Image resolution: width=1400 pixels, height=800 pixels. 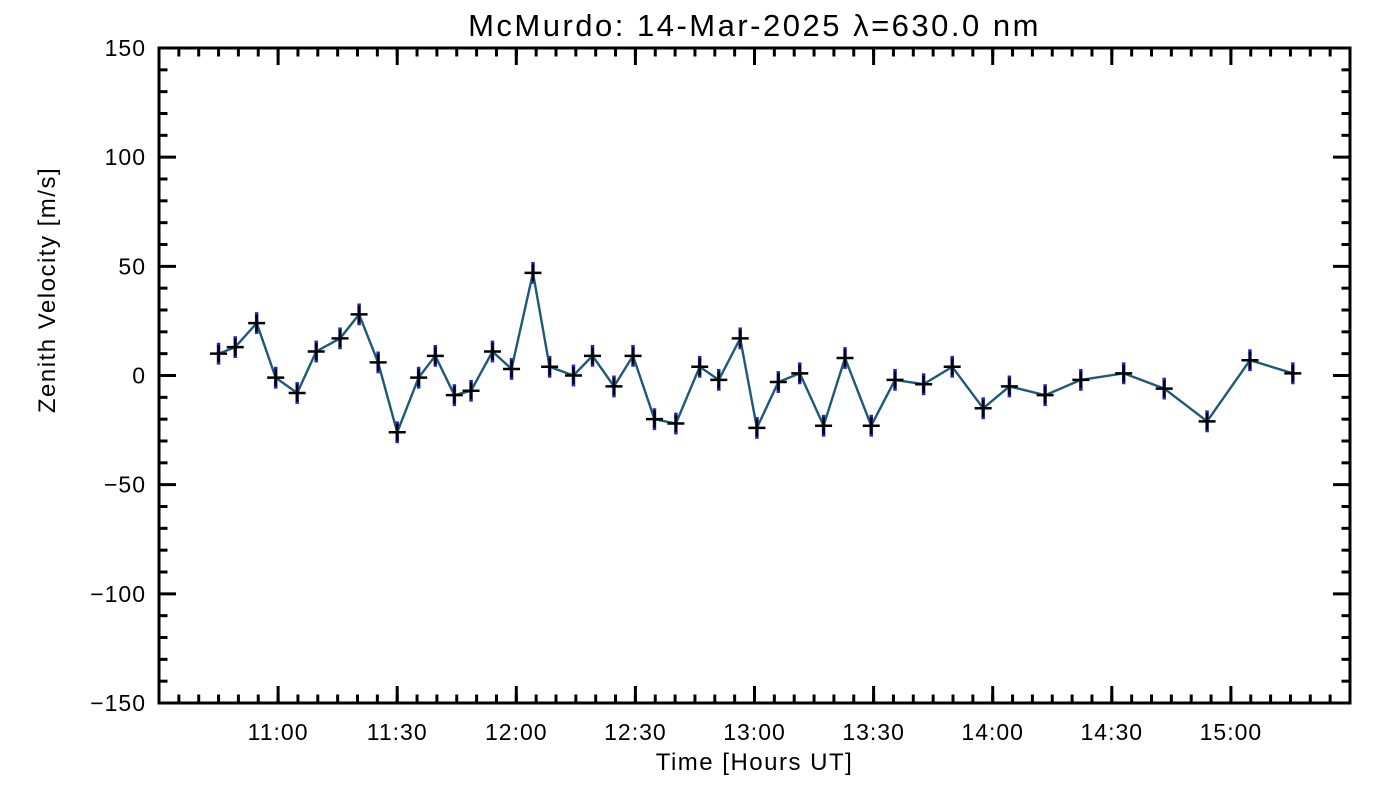 I want to click on chart-title: McMurdo: 14-Mar-2025 λ=630.0 nm, so click(x=754, y=25).